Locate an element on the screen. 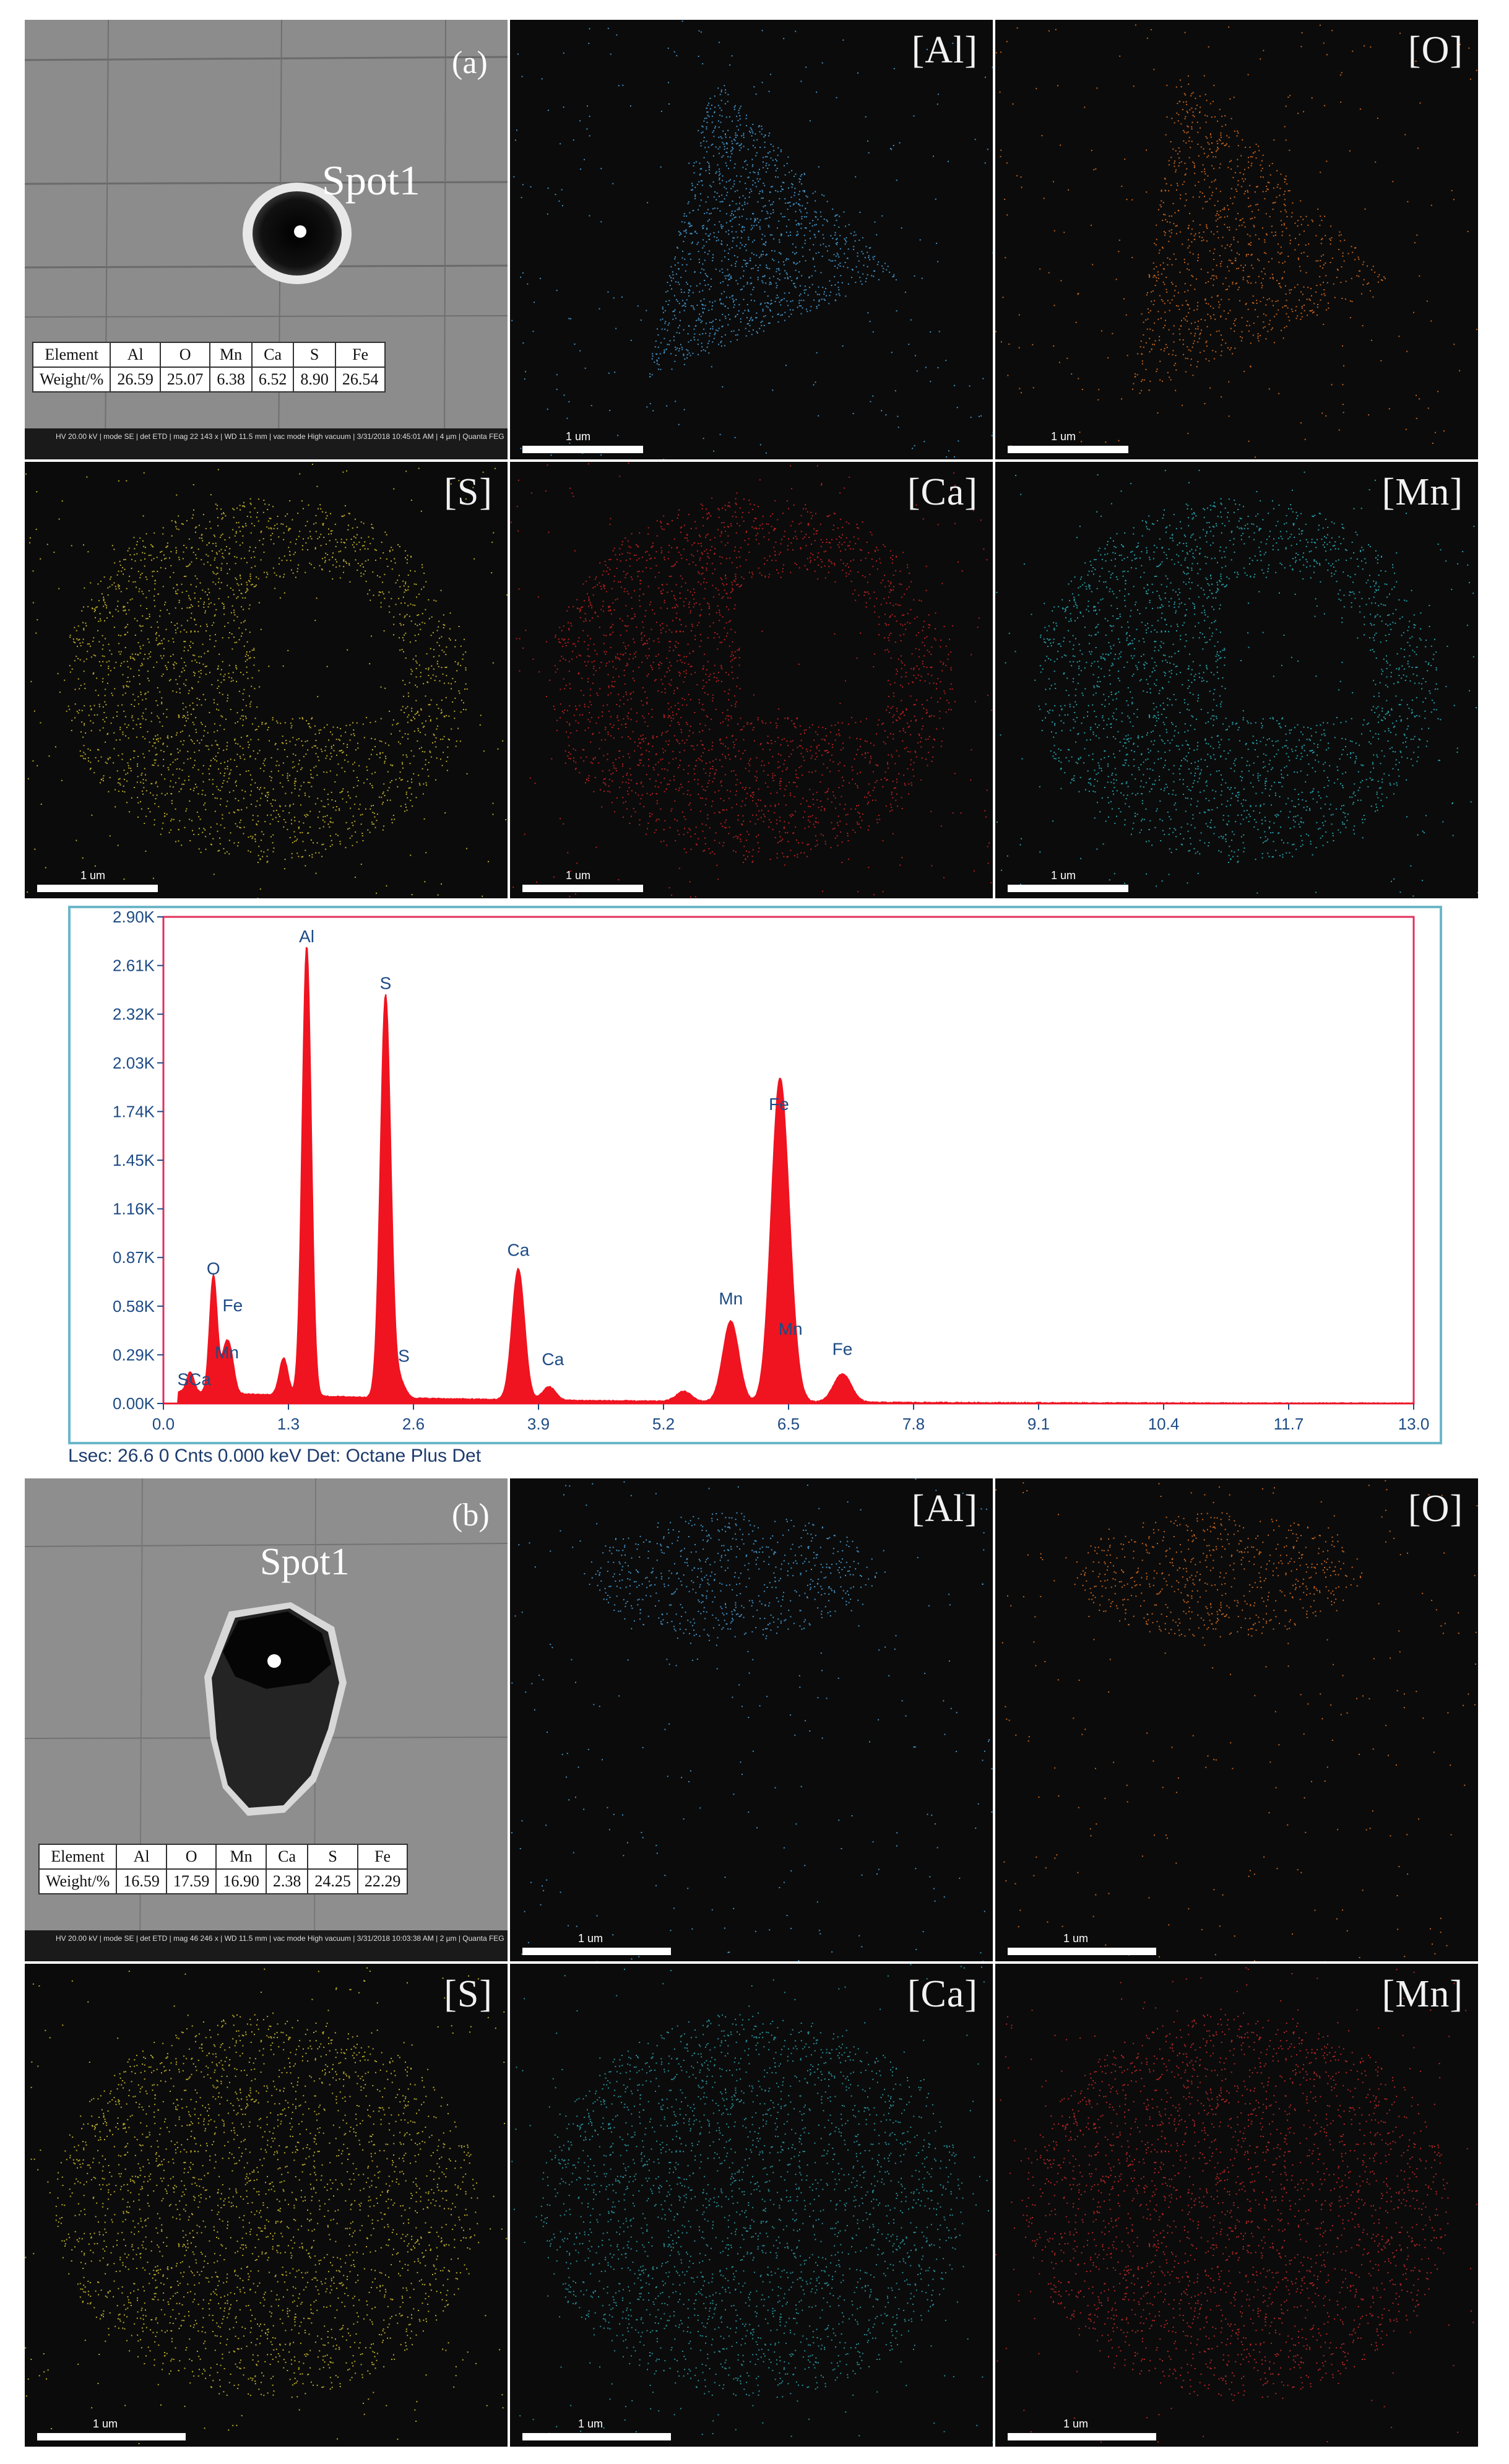  table-cell: 17.59 is located at coordinates (191, 1881).